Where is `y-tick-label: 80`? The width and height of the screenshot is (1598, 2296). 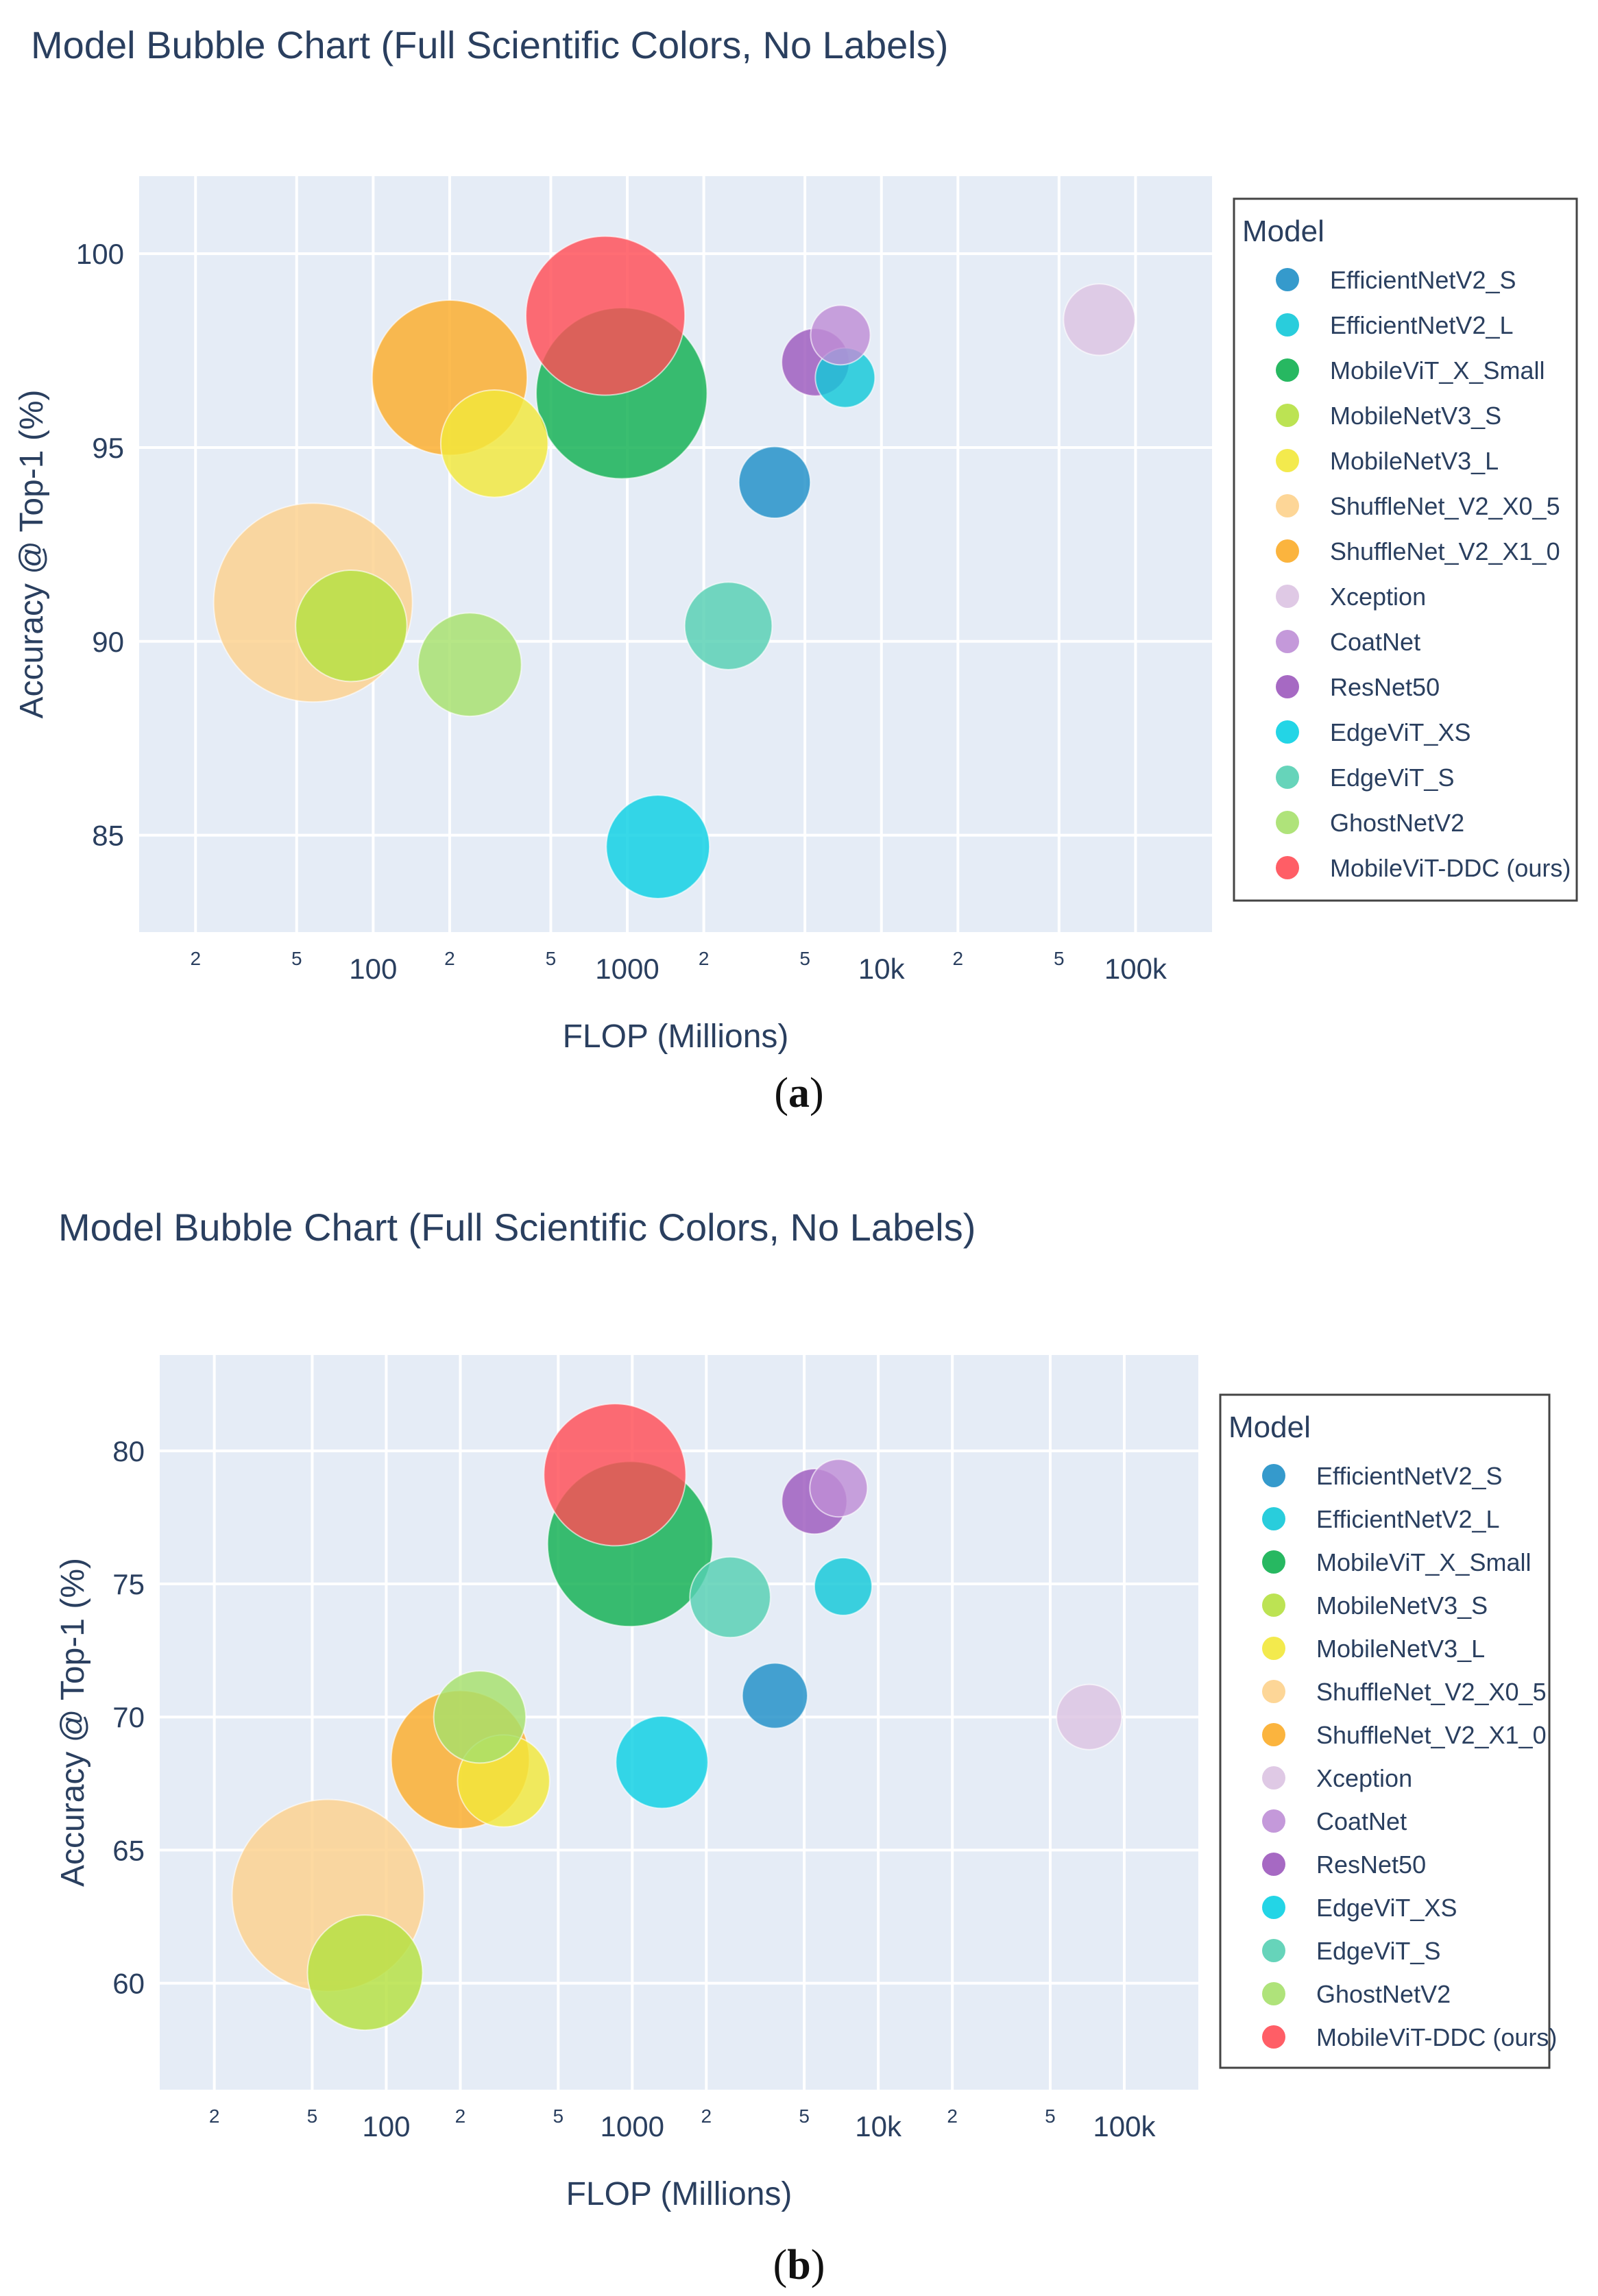 y-tick-label: 80 is located at coordinates (128, 1451).